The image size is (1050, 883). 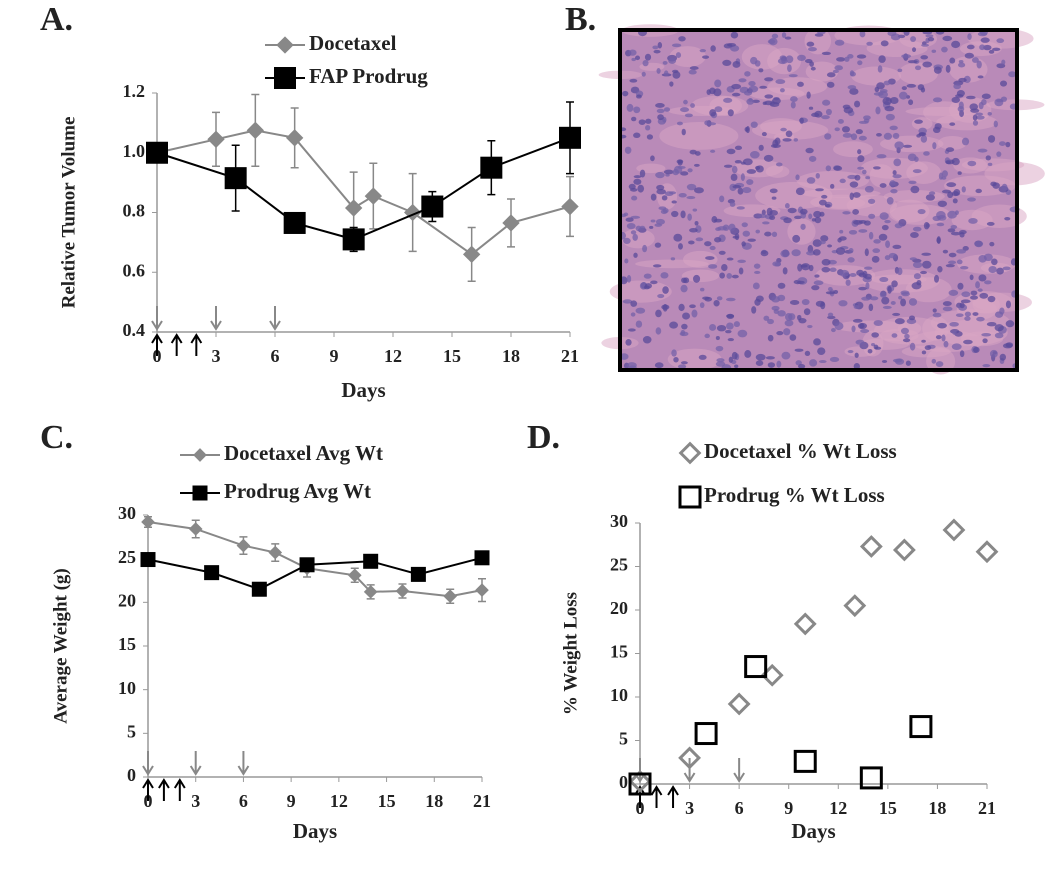 What do you see at coordinates (157, 356) in the screenshot?
I see `x-tick-label: 0` at bounding box center [157, 356].